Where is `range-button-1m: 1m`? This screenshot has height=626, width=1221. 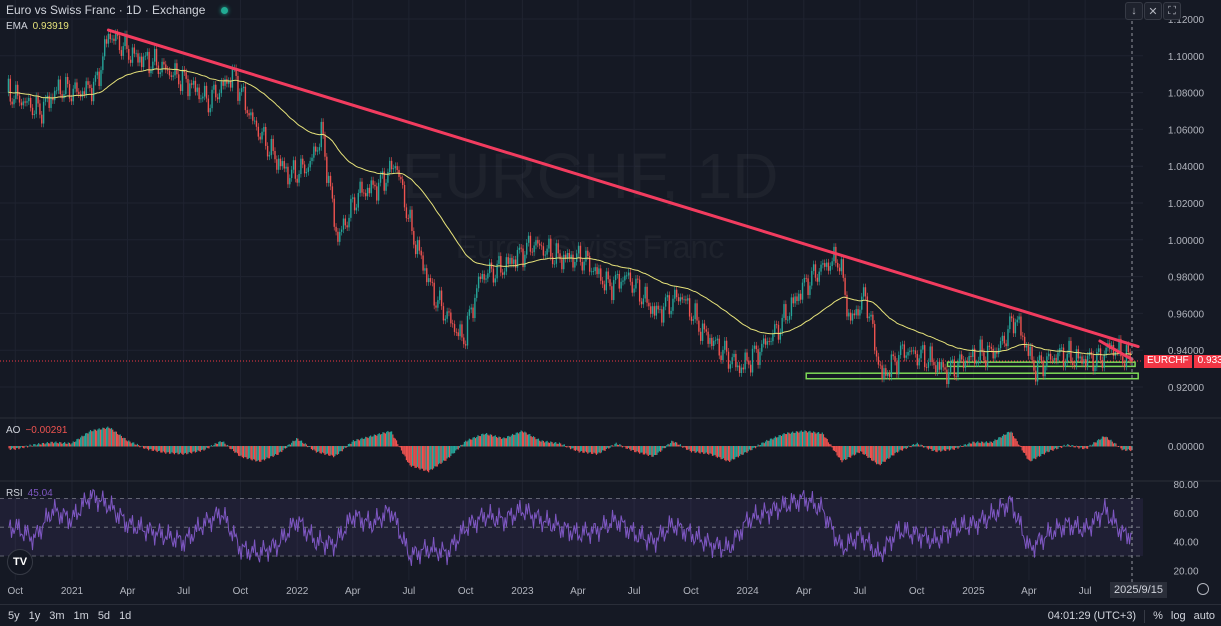 range-button-1m: 1m is located at coordinates (81, 616).